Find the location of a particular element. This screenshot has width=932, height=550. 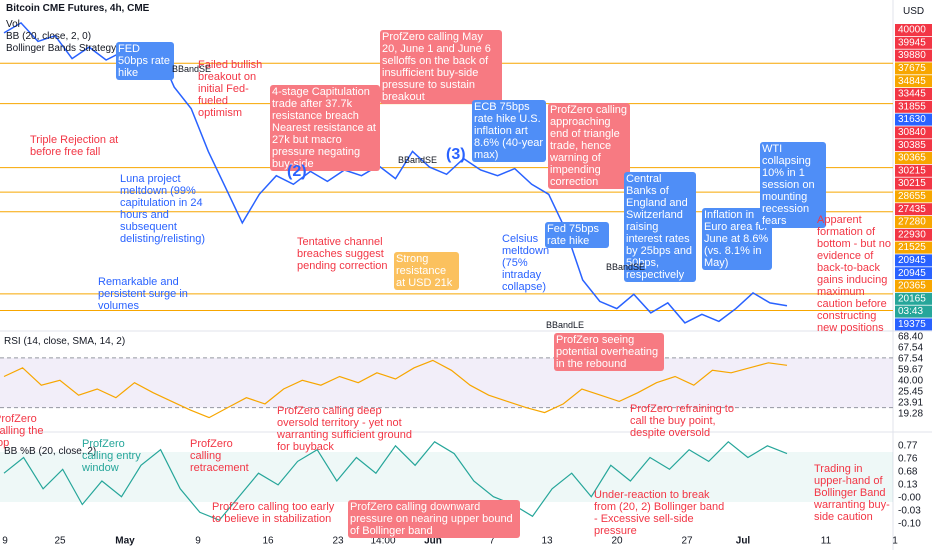

axis-label: 25.45 is located at coordinates (910, 392).